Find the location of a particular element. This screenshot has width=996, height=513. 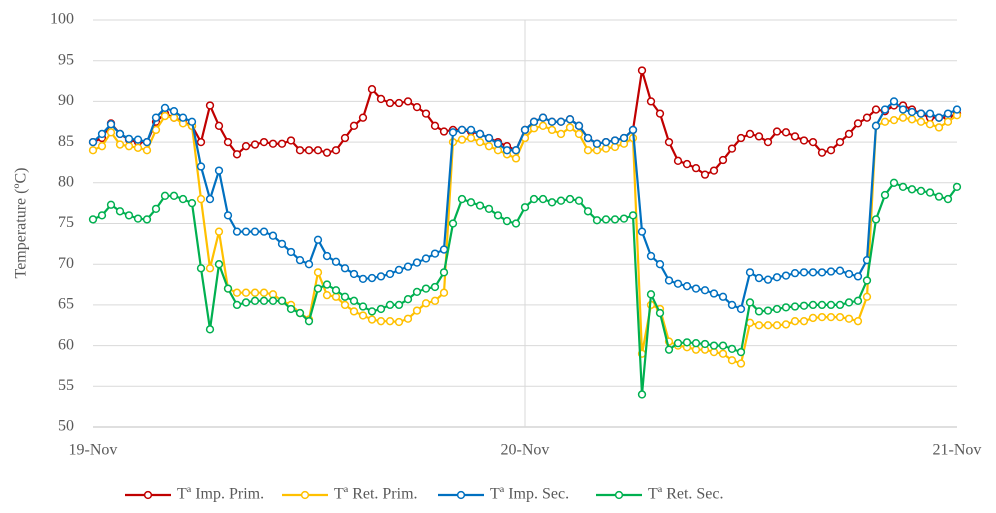

y-tick-label: 95 is located at coordinates (66, 59).